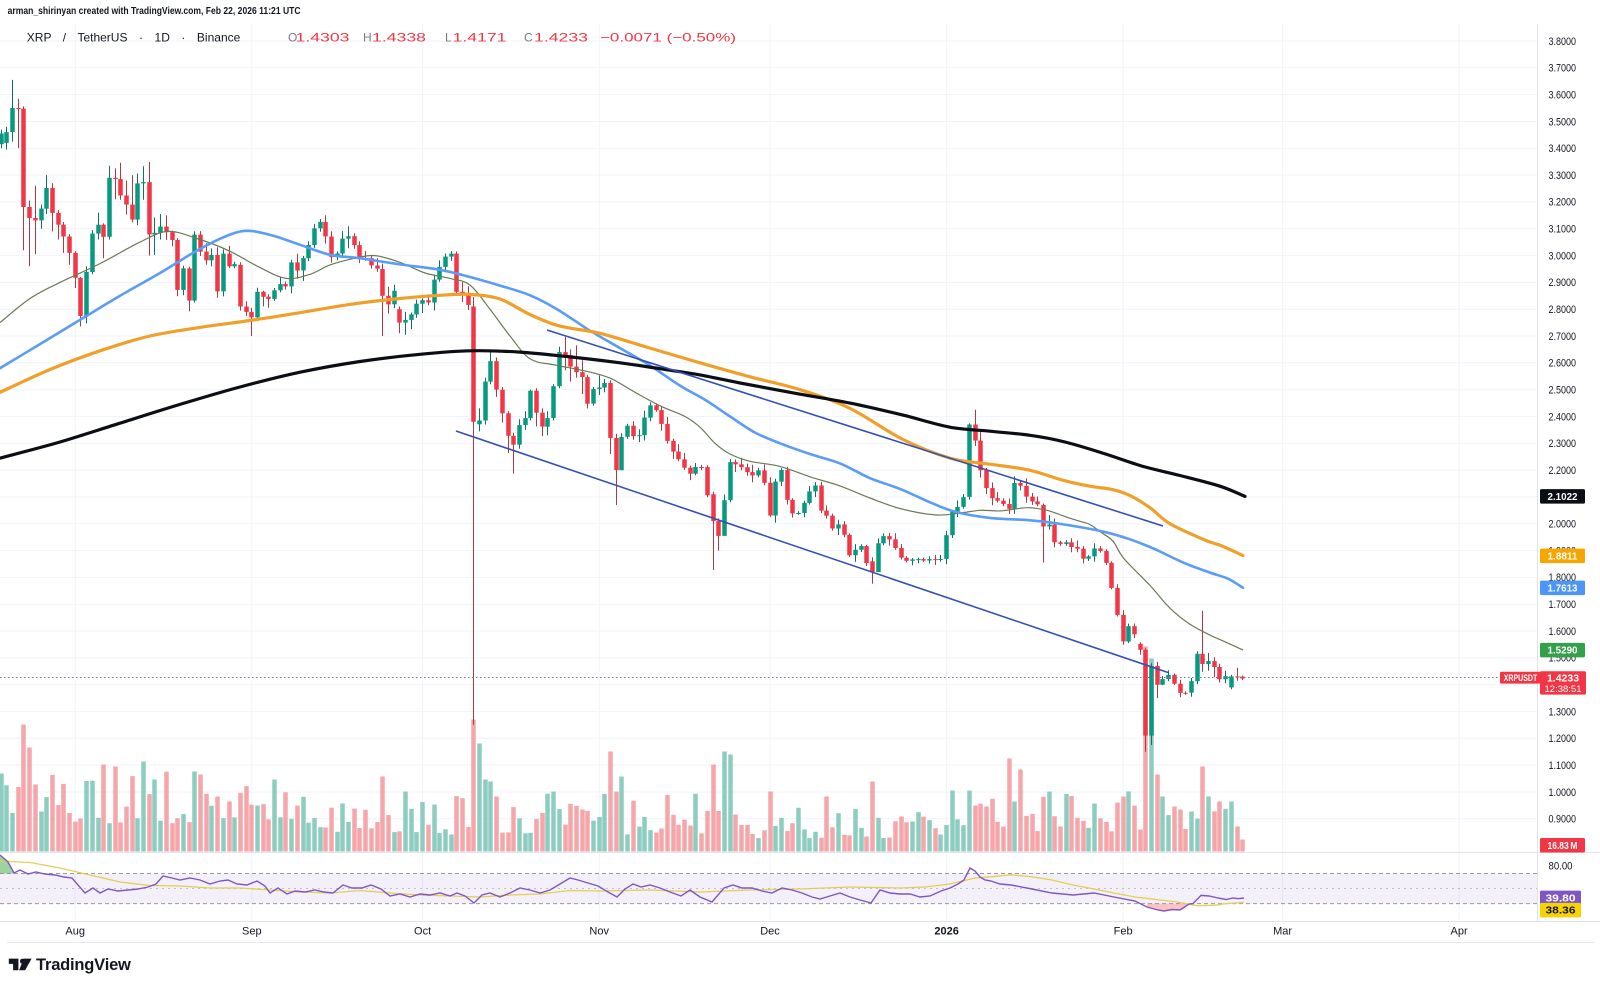 The width and height of the screenshot is (1600, 987). Describe the element at coordinates (1563, 739) in the screenshot. I see `svg-text: 1.2000` at that location.